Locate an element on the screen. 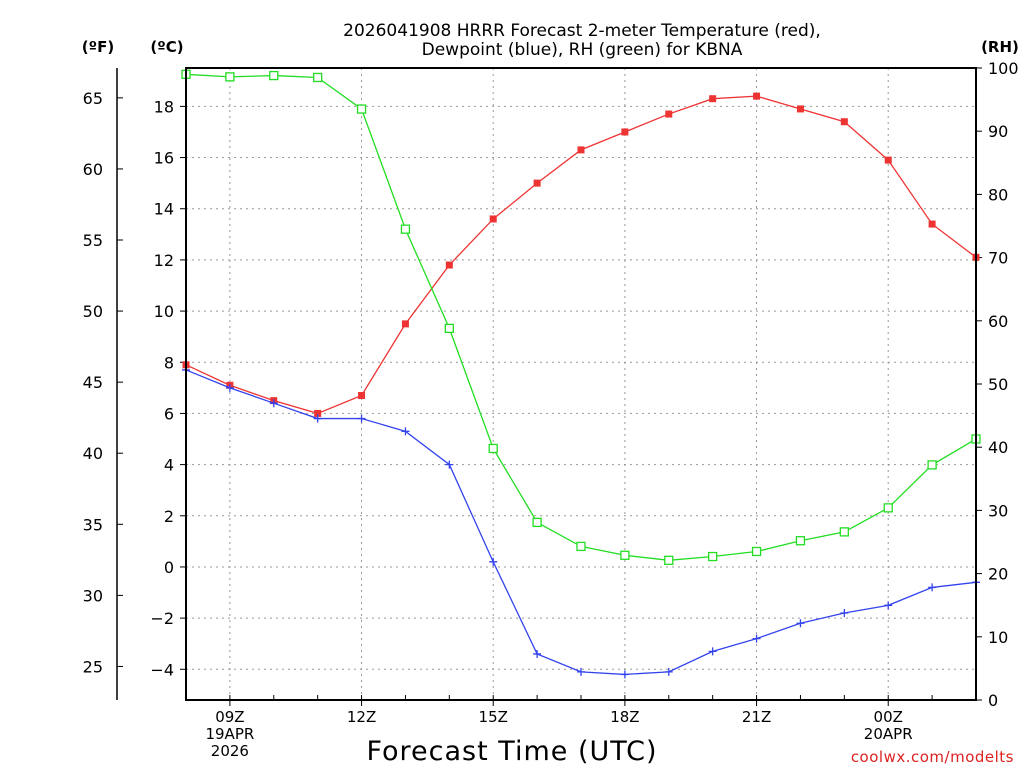  rh-tick-label: 60 is located at coordinates (998, 321).